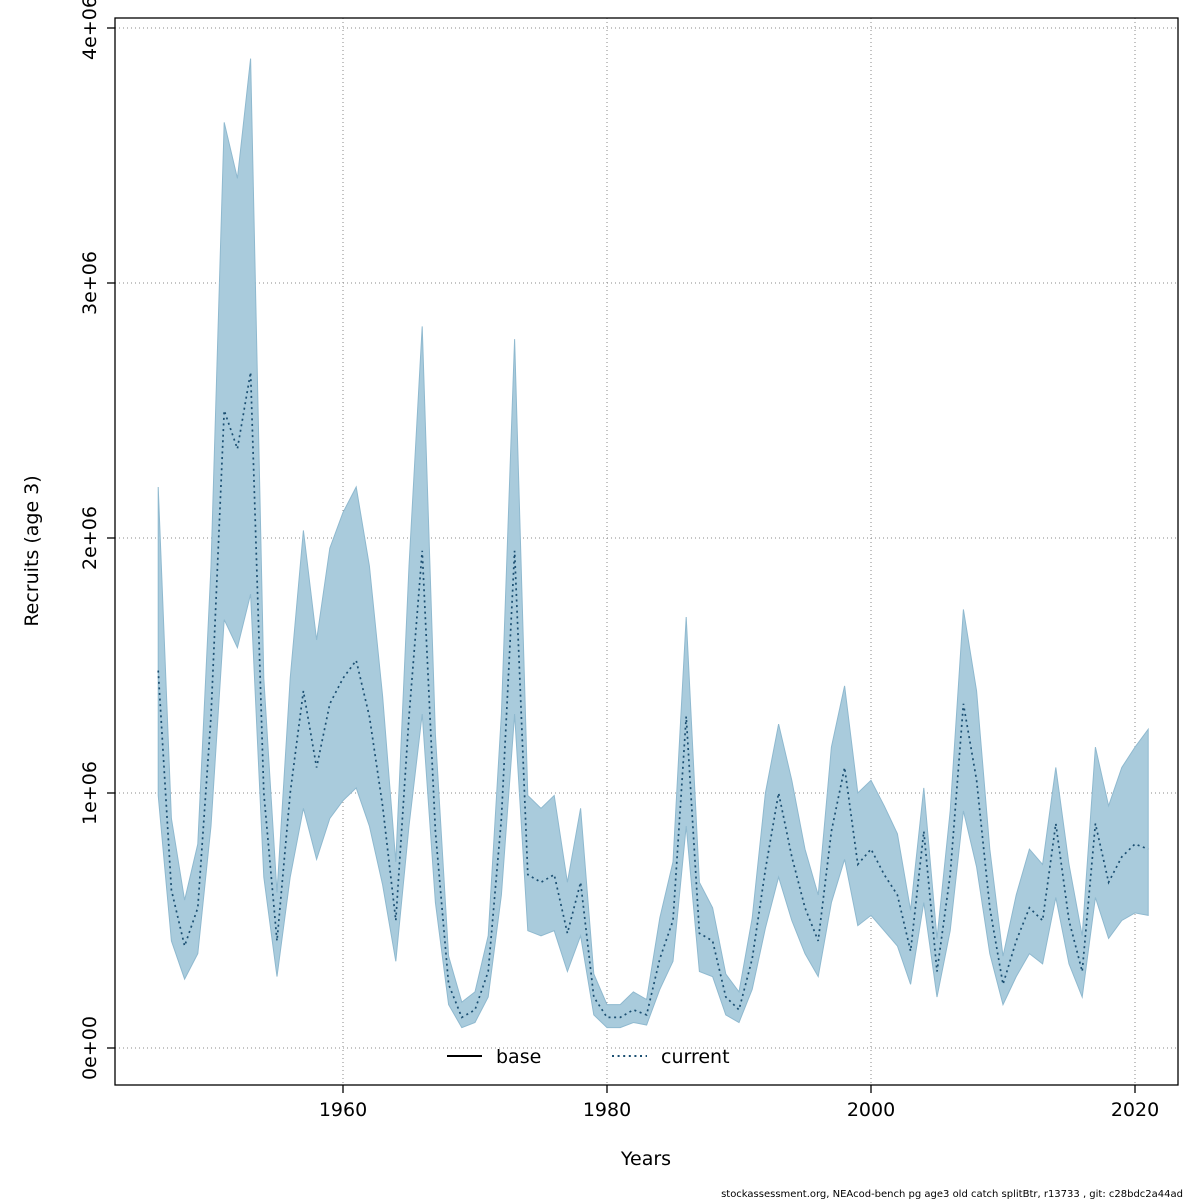  What do you see at coordinates (871, 1110) in the screenshot?
I see `x-tick-label: 2000` at bounding box center [871, 1110].